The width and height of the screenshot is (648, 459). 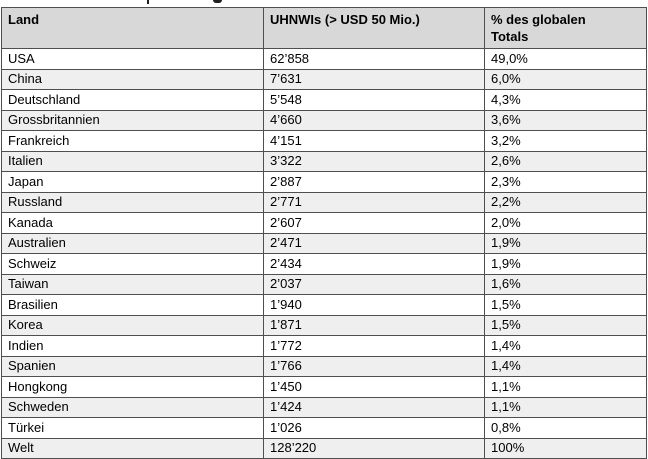 I want to click on cell-land: Frankreich, so click(x=132, y=141).